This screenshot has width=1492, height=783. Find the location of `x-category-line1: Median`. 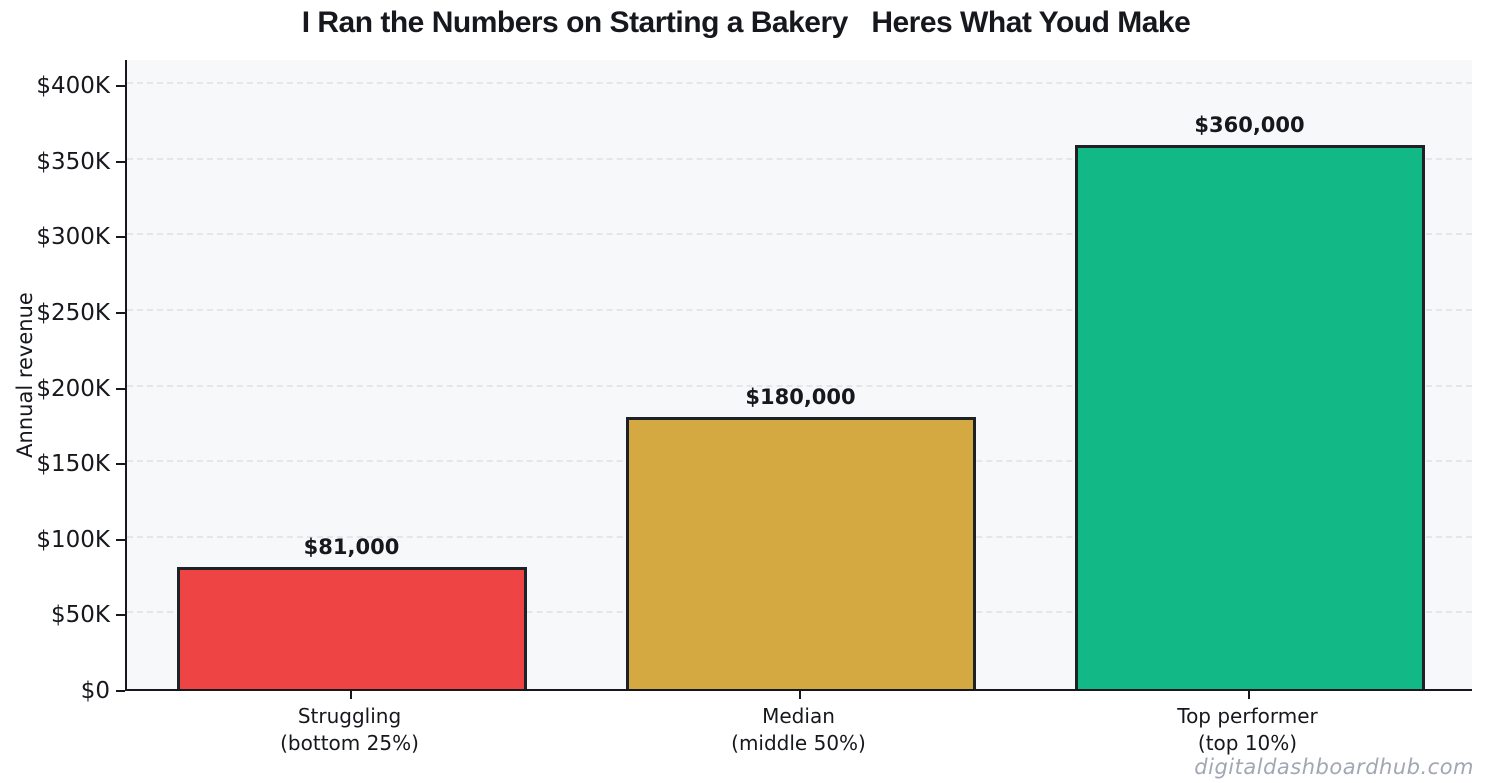

x-category-line1: Median is located at coordinates (798, 716).